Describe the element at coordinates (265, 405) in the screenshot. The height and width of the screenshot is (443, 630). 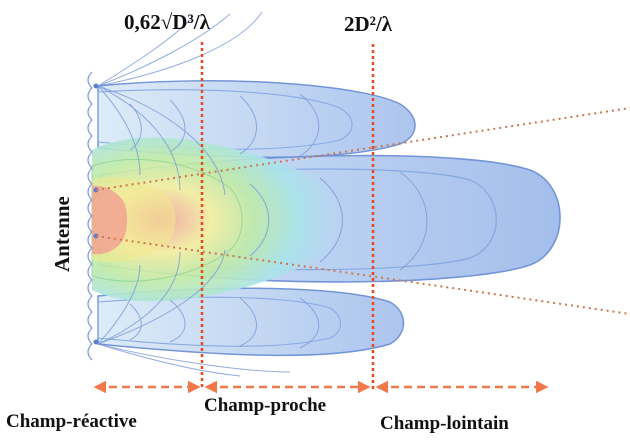
I see `near-field-label: Champ-proche` at that location.